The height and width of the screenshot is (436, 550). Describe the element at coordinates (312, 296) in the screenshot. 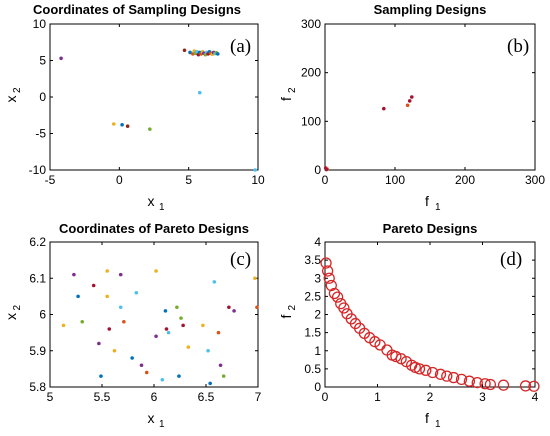

I see `panel-d-y-tick-label: 2.5` at that location.